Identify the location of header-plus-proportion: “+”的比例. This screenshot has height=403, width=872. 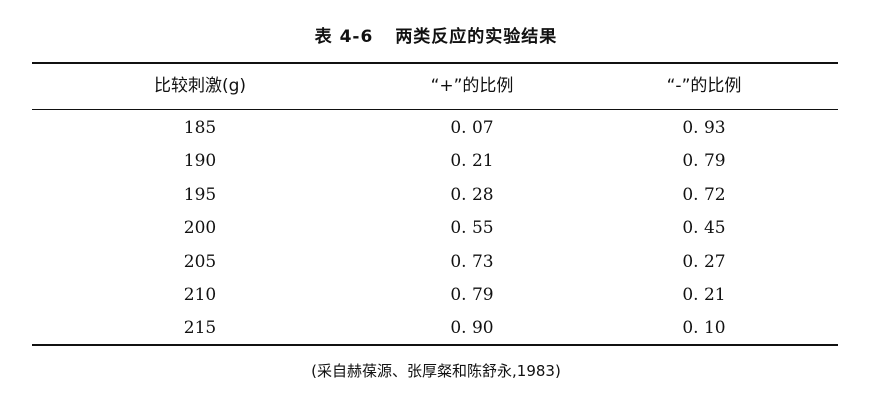
(472, 86).